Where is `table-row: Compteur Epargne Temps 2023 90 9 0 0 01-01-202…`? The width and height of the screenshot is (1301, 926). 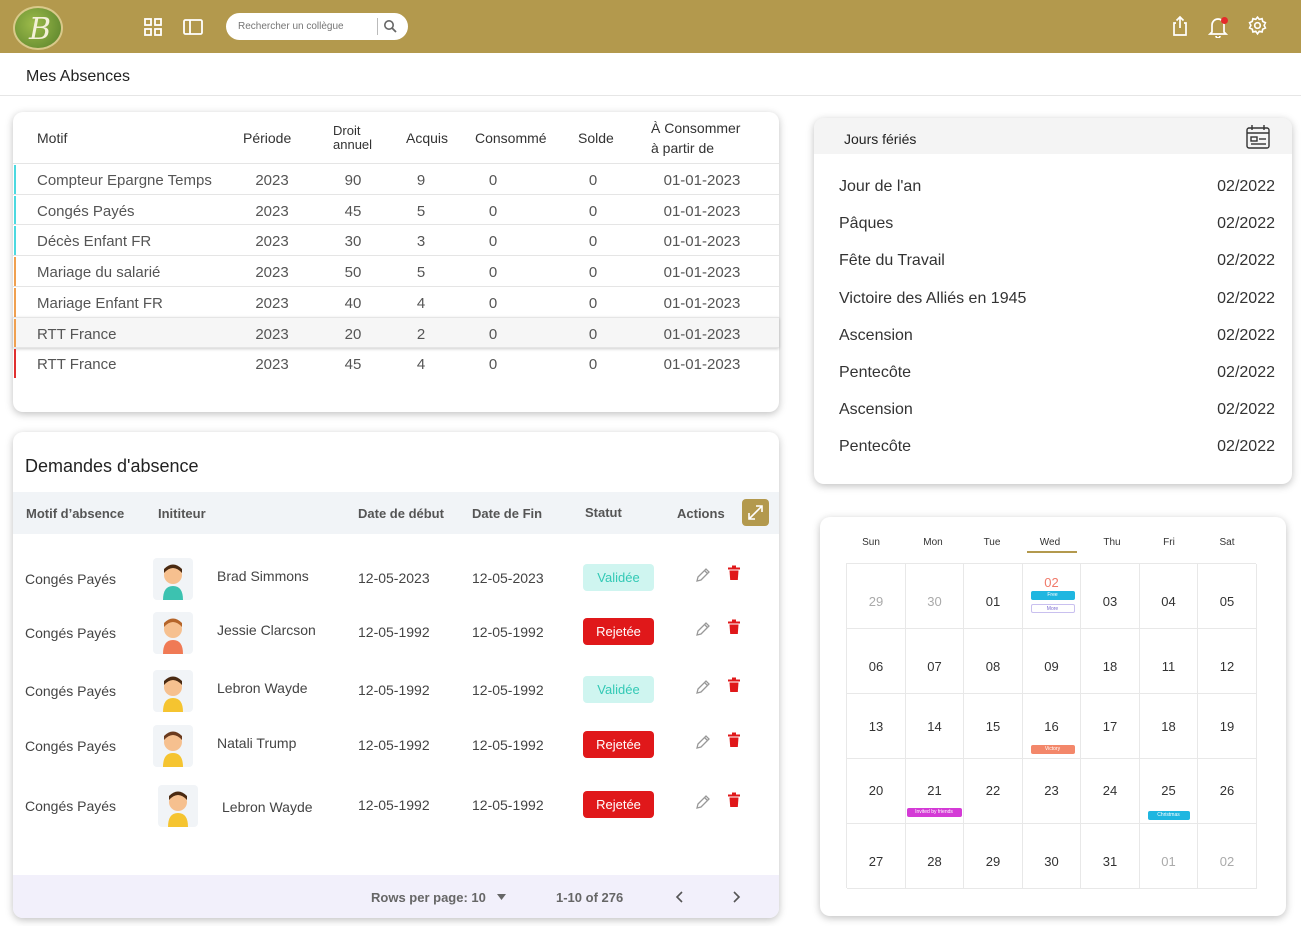
table-row: Compteur Epargne Temps 2023 90 9 0 0 01-01-202… is located at coordinates (396, 178).